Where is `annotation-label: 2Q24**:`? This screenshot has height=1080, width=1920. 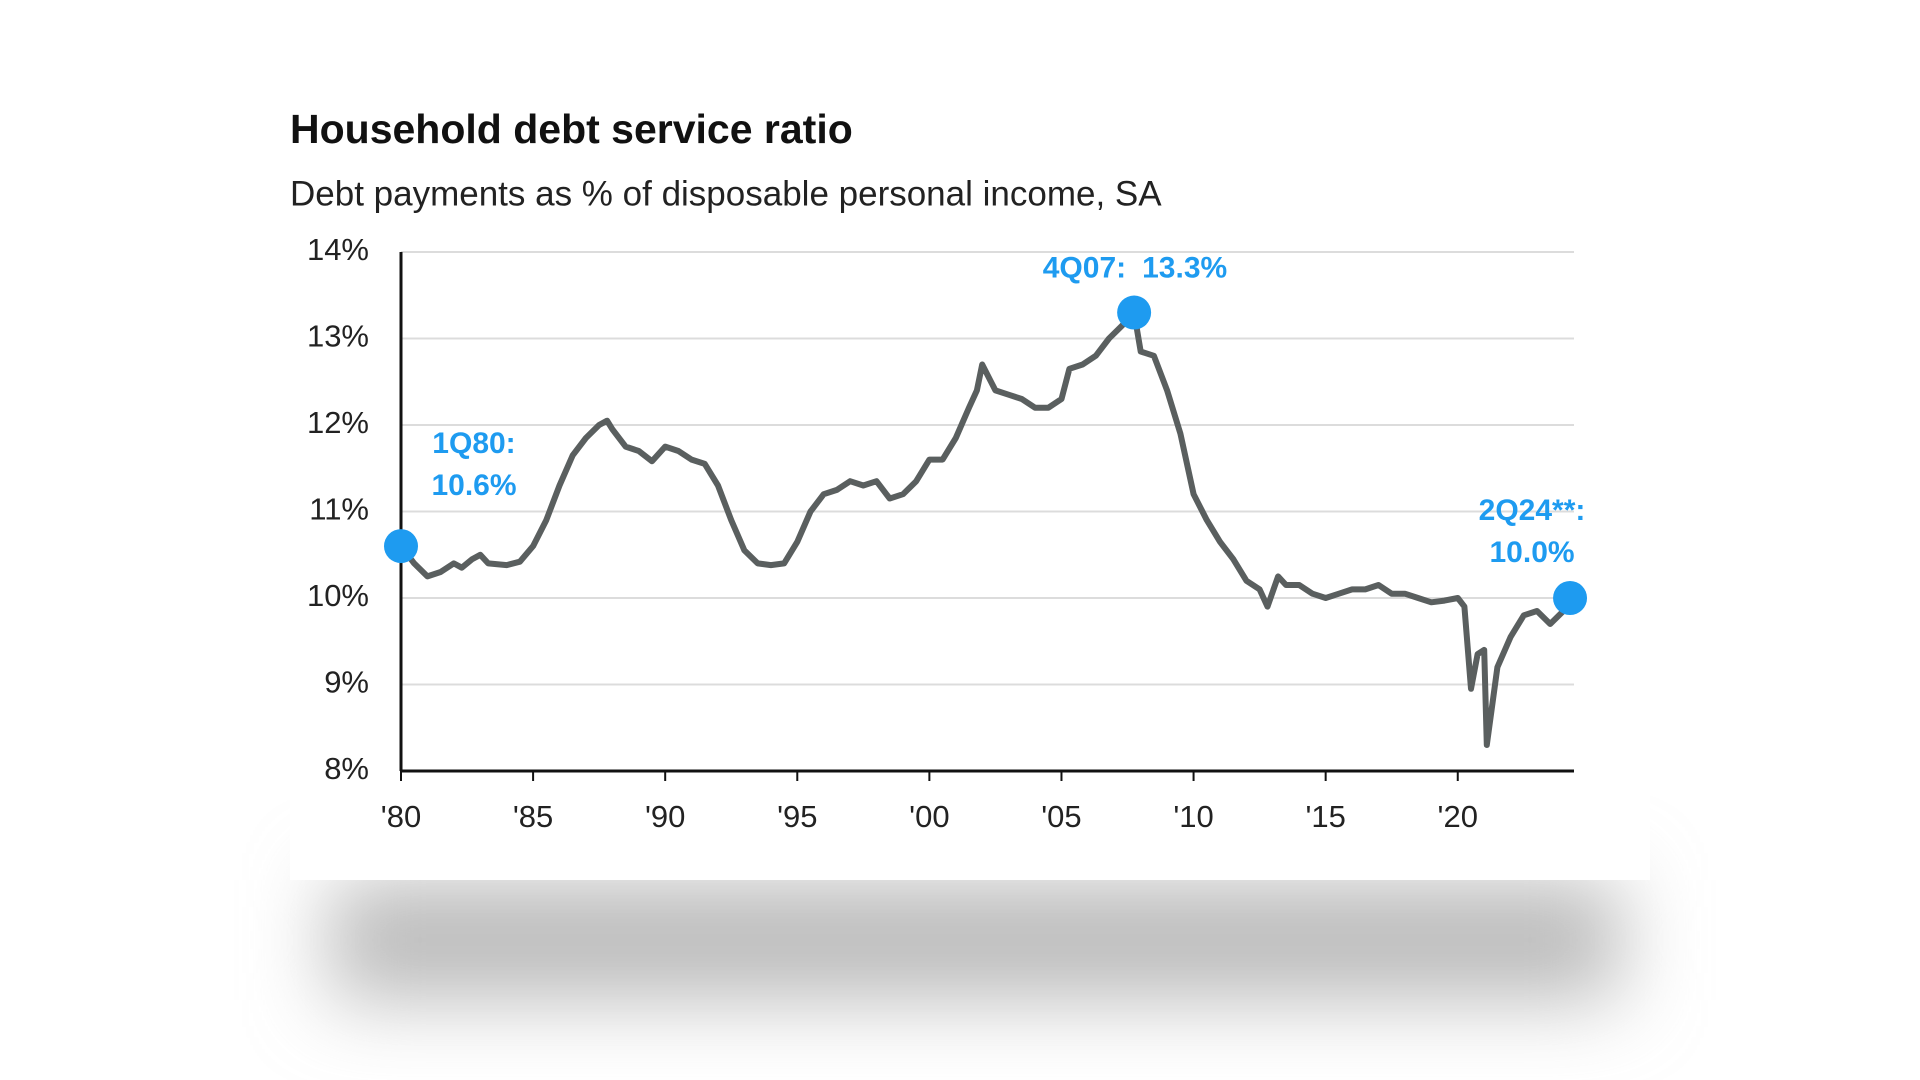 annotation-label: 2Q24**: is located at coordinates (1532, 510).